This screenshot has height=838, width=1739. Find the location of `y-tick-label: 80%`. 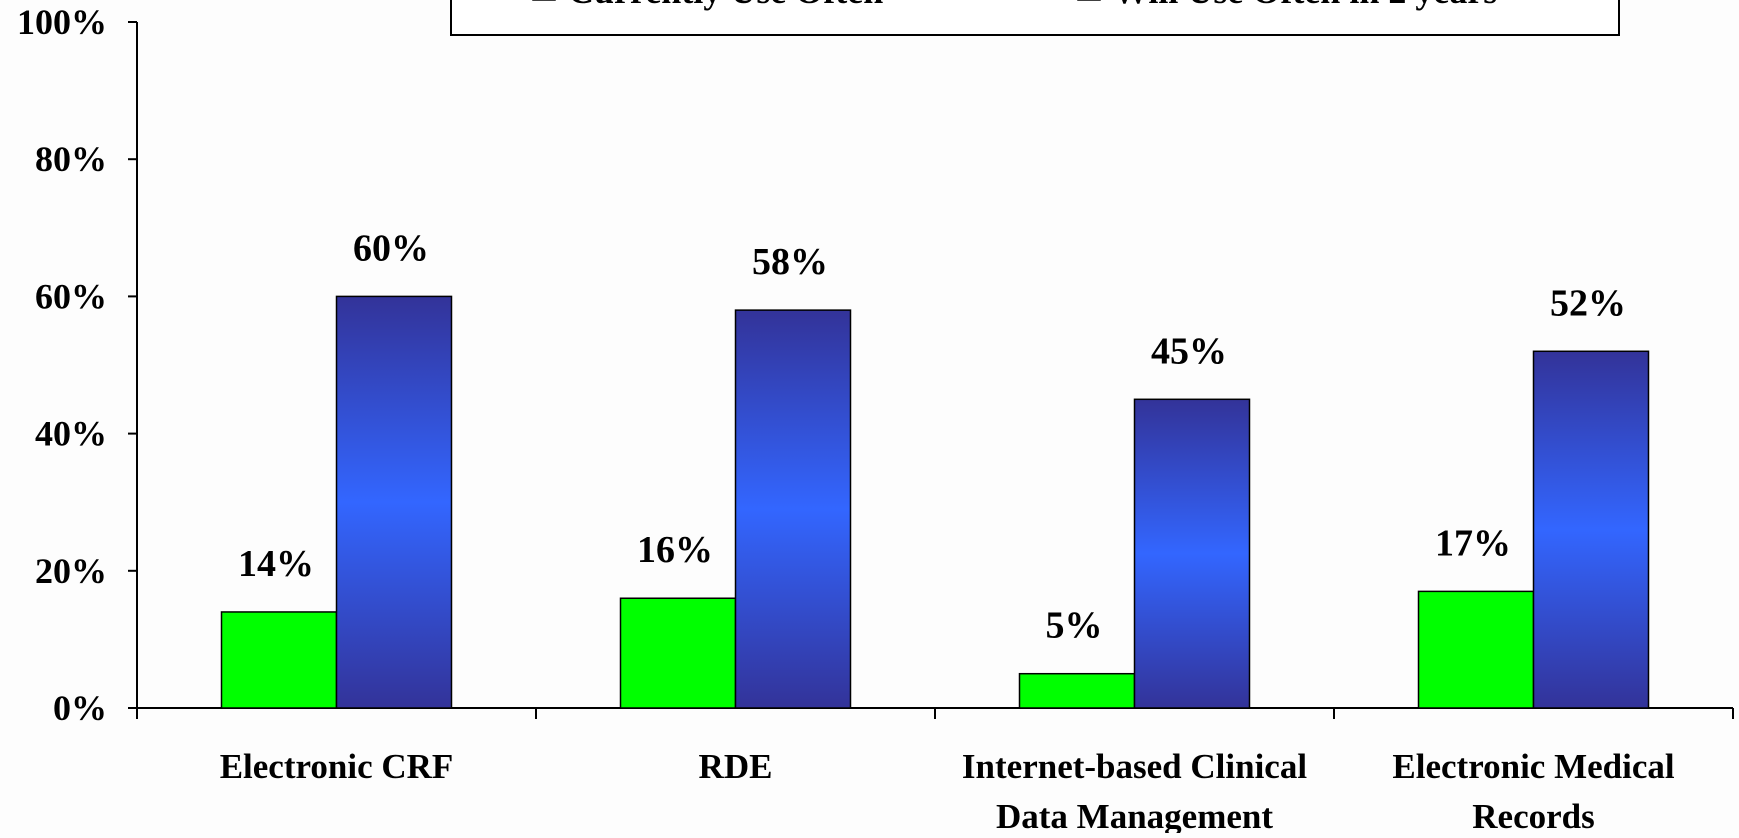

y-tick-label: 80% is located at coordinates (71, 159).